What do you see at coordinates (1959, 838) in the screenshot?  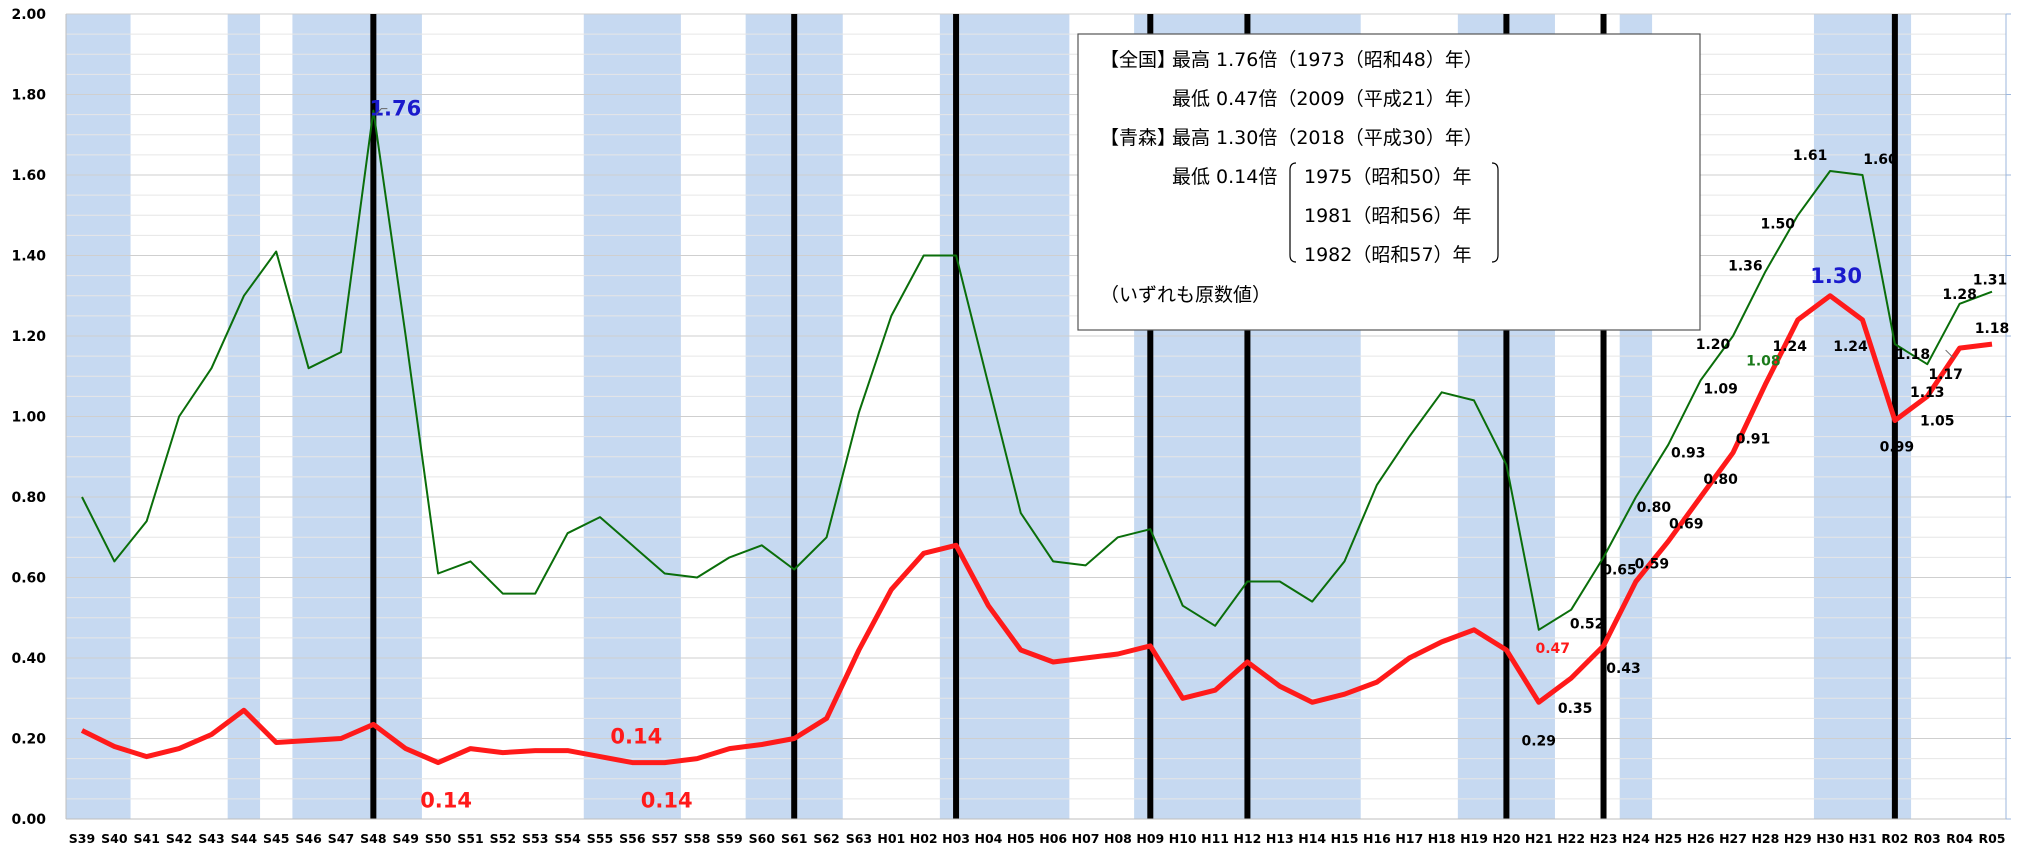 I see `x-tick-label: R04` at bounding box center [1959, 838].